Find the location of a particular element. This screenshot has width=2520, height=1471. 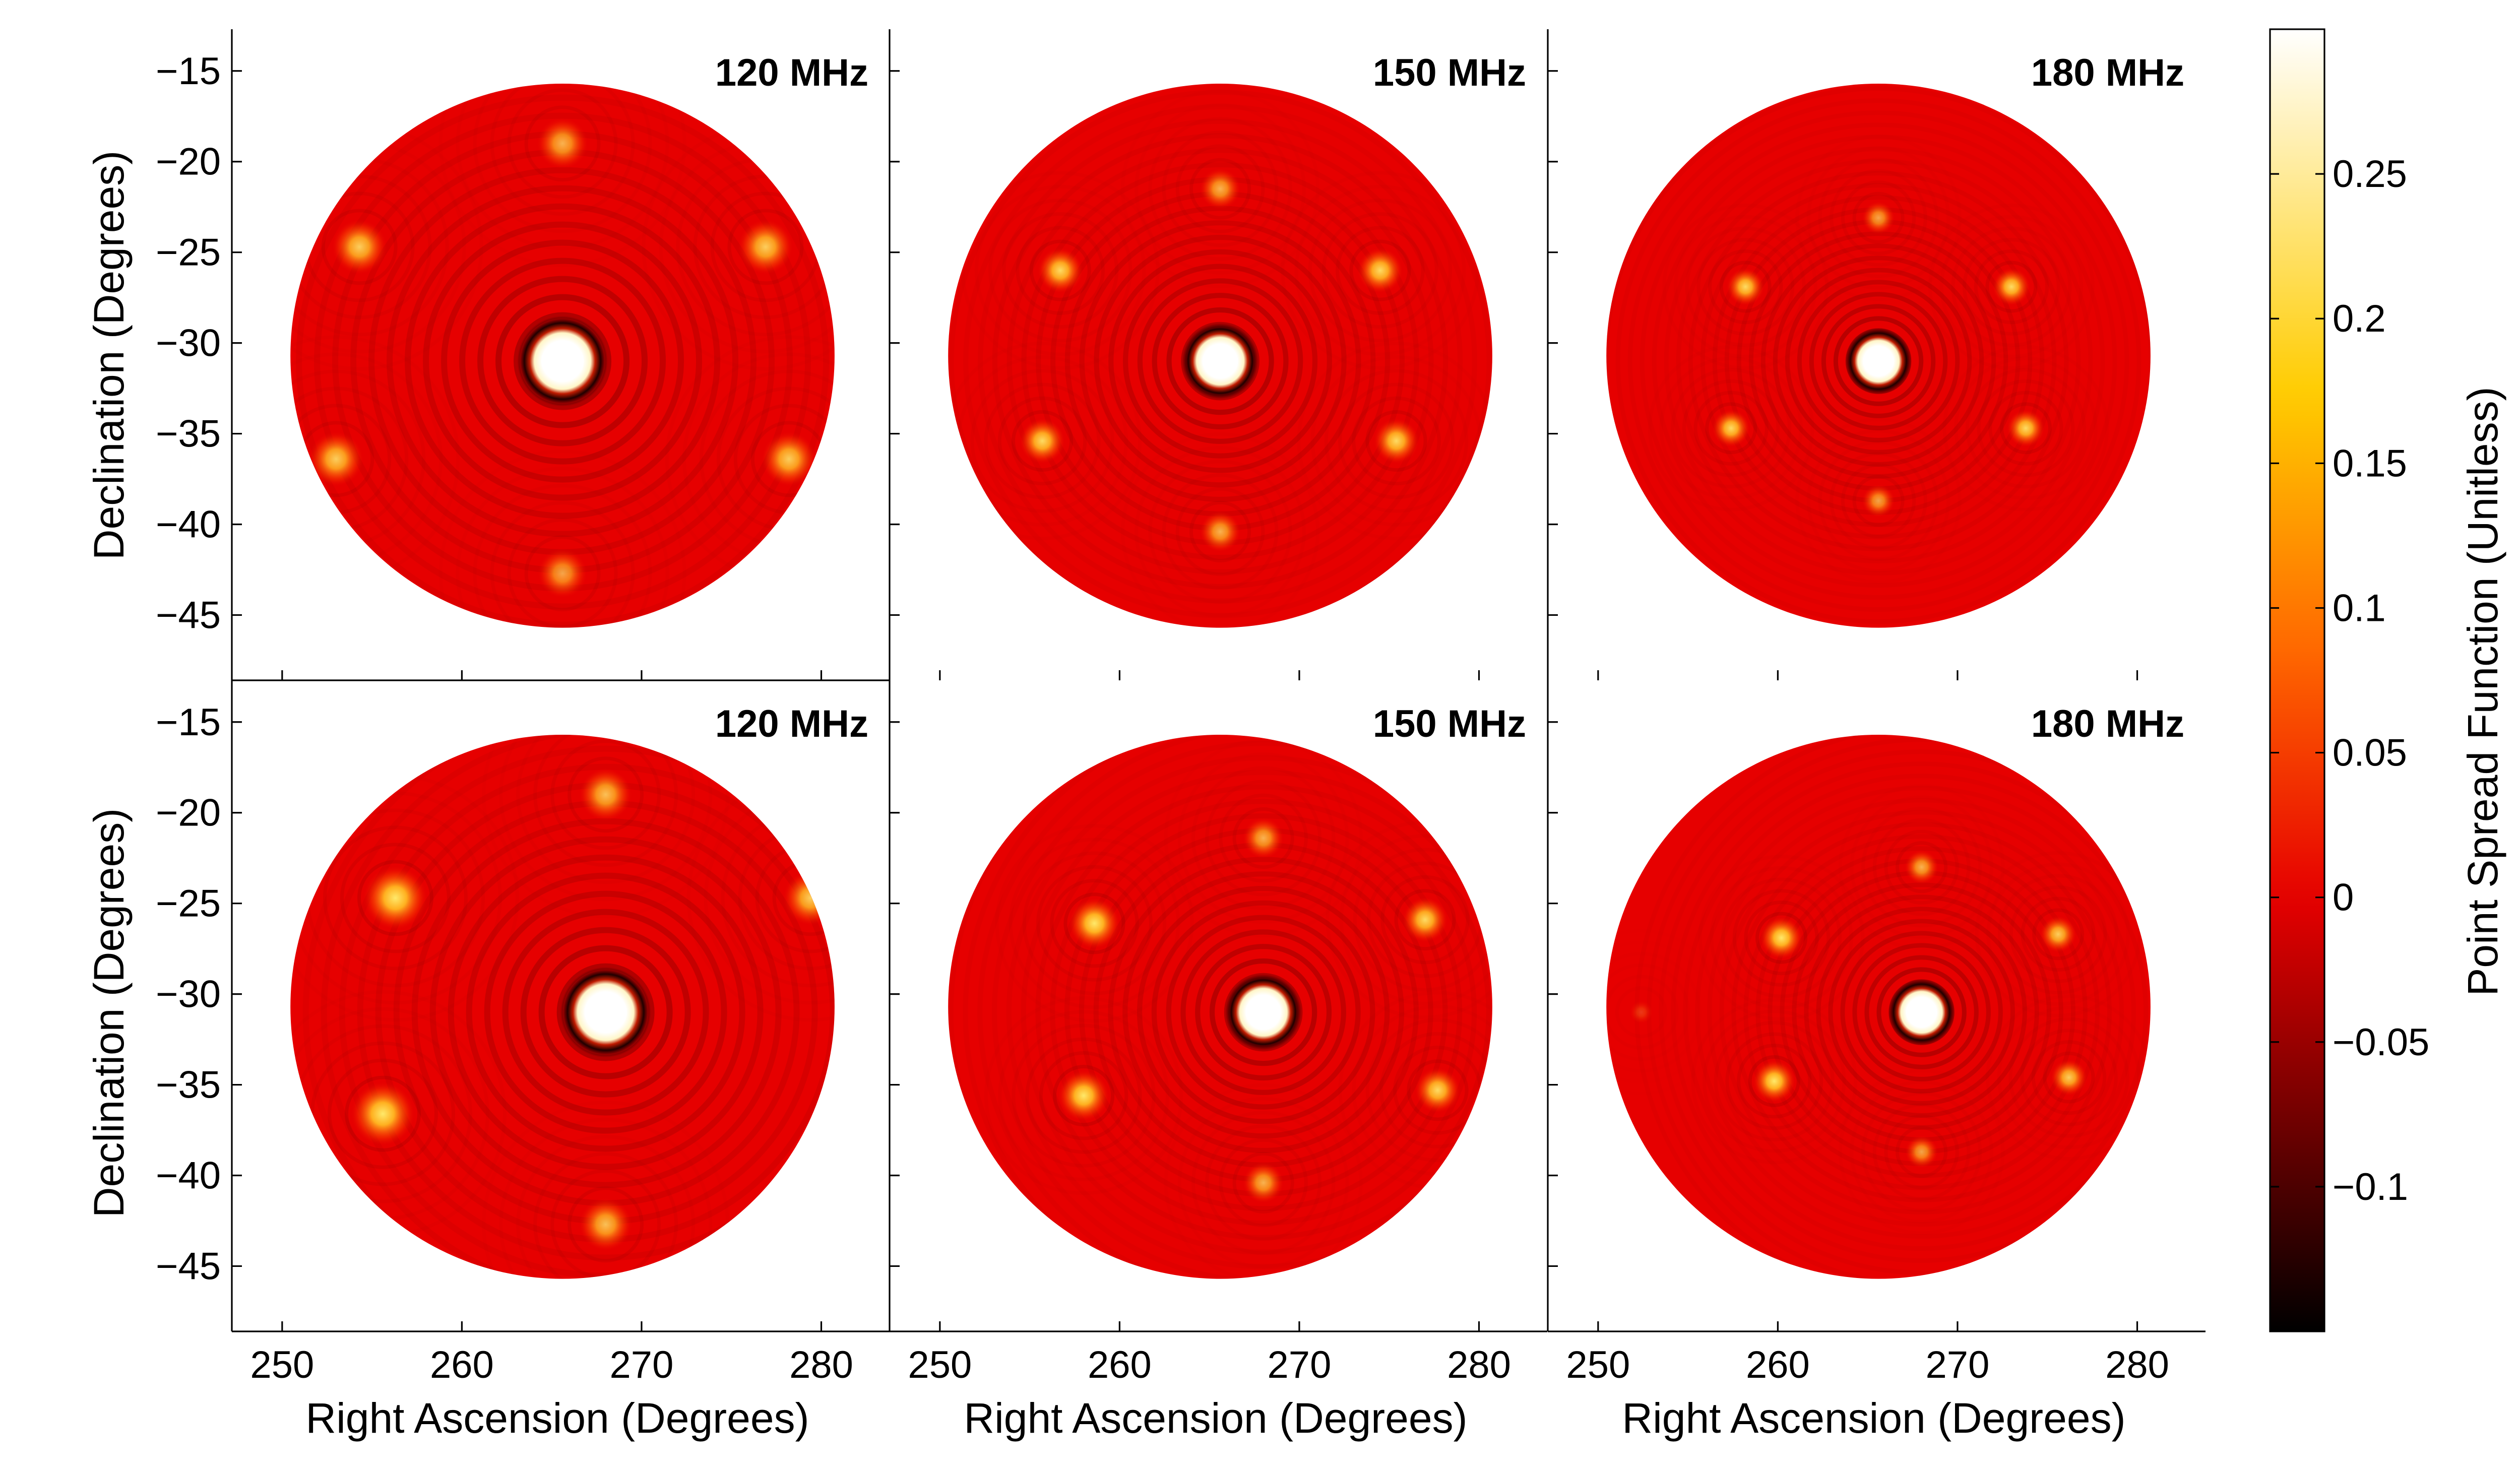

panel-frame is located at coordinates (1184, 354).